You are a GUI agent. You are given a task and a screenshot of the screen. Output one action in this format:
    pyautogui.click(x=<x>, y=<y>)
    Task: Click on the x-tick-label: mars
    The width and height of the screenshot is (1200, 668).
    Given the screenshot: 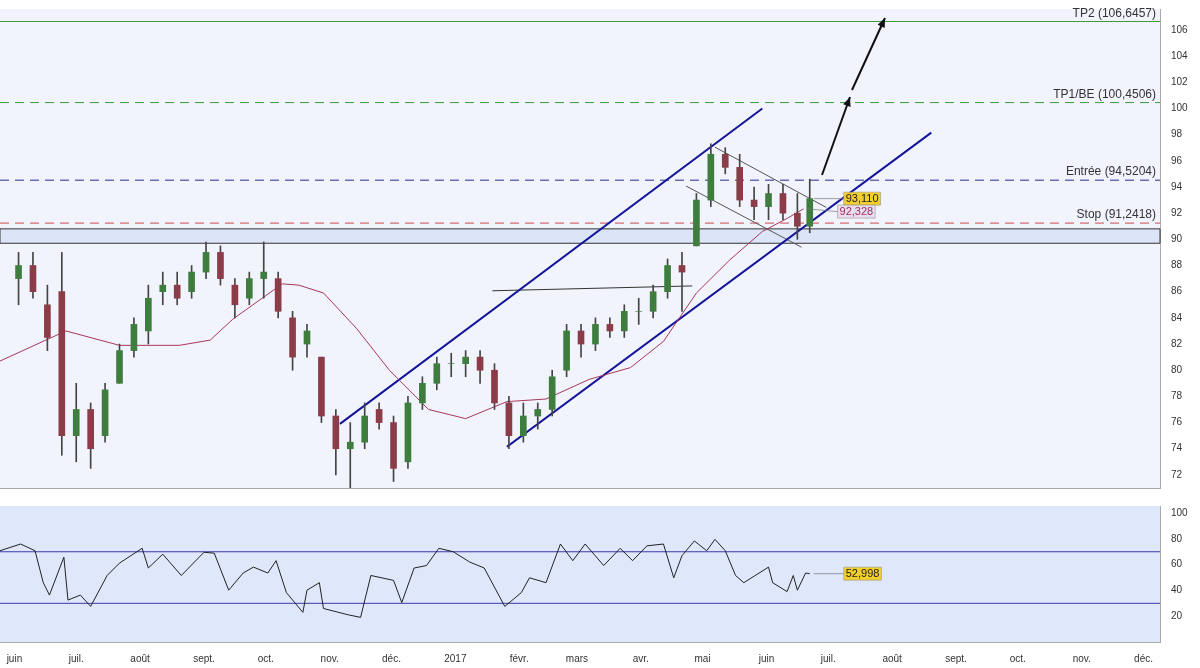 What is the action you would take?
    pyautogui.click(x=577, y=658)
    